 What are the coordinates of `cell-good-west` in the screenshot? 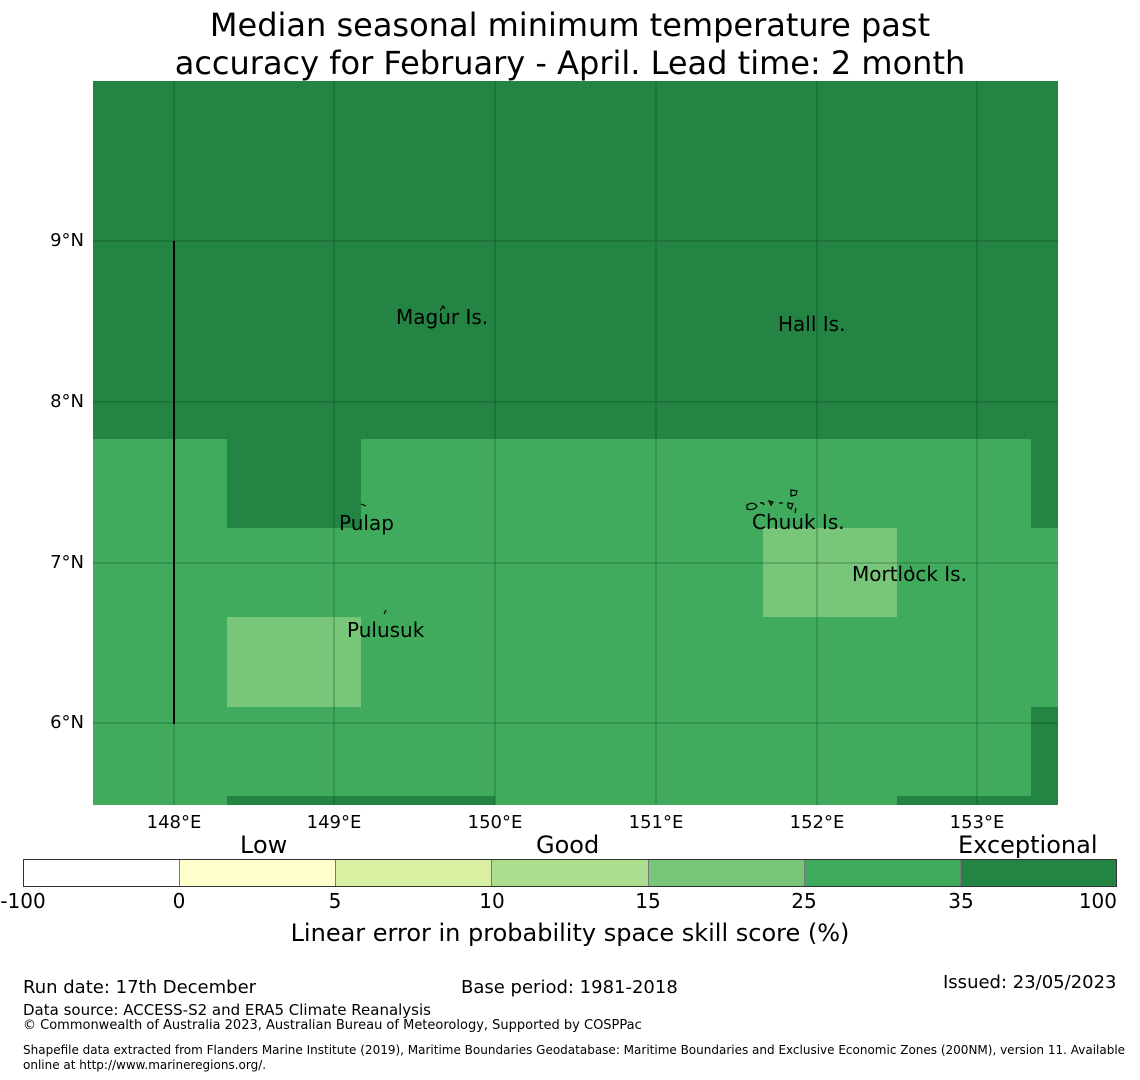 It's located at (160, 622).